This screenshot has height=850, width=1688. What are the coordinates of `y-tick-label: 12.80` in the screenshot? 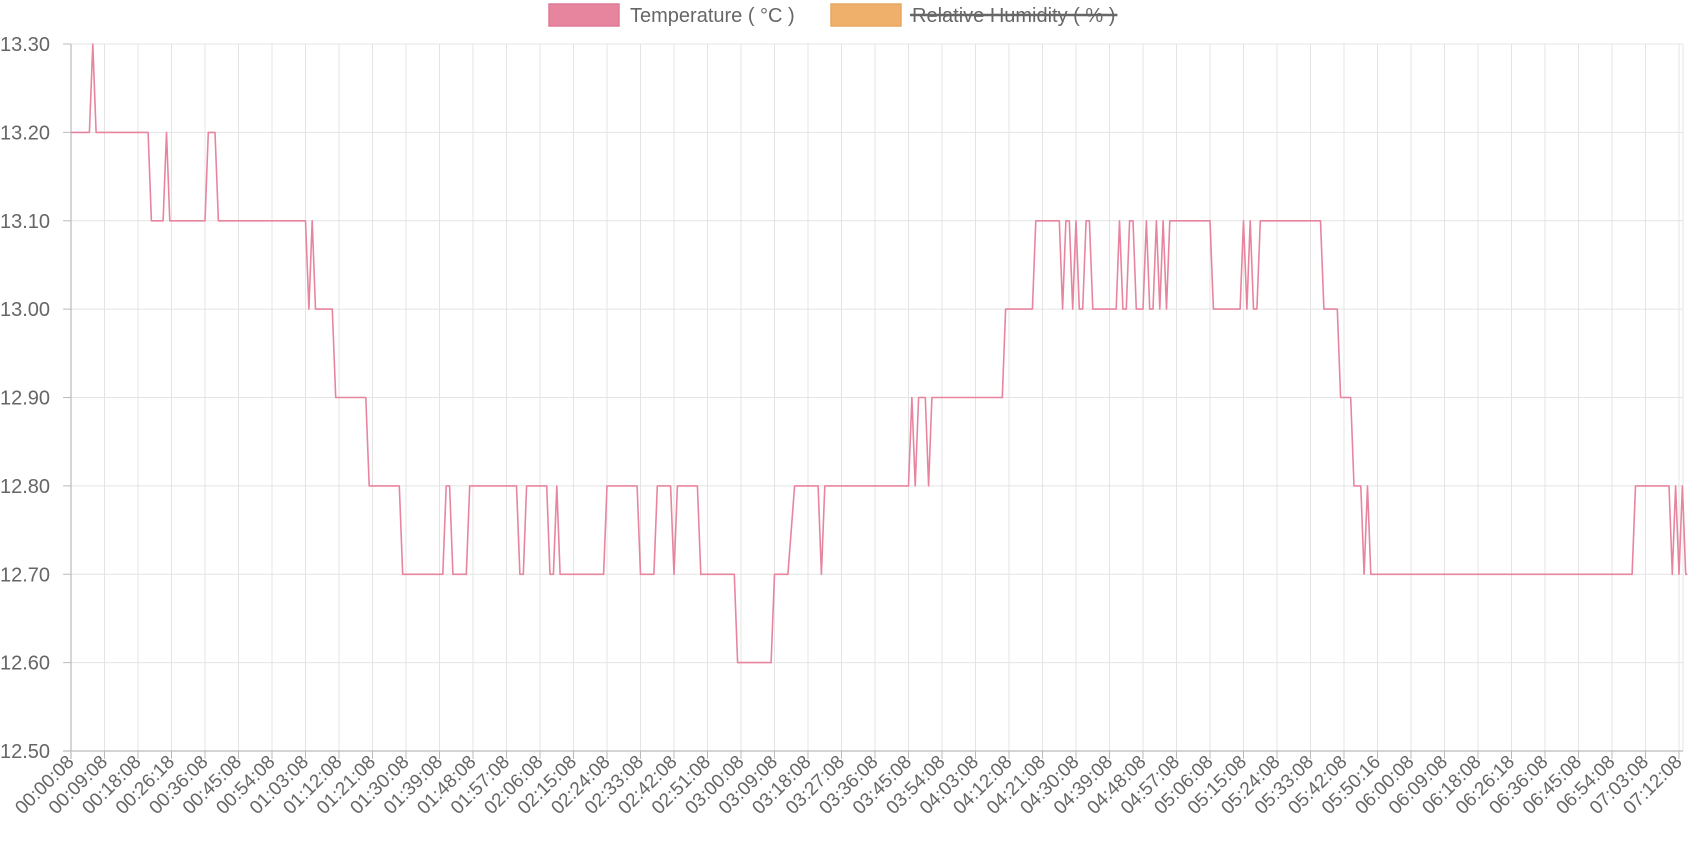 It's located at (25, 487).